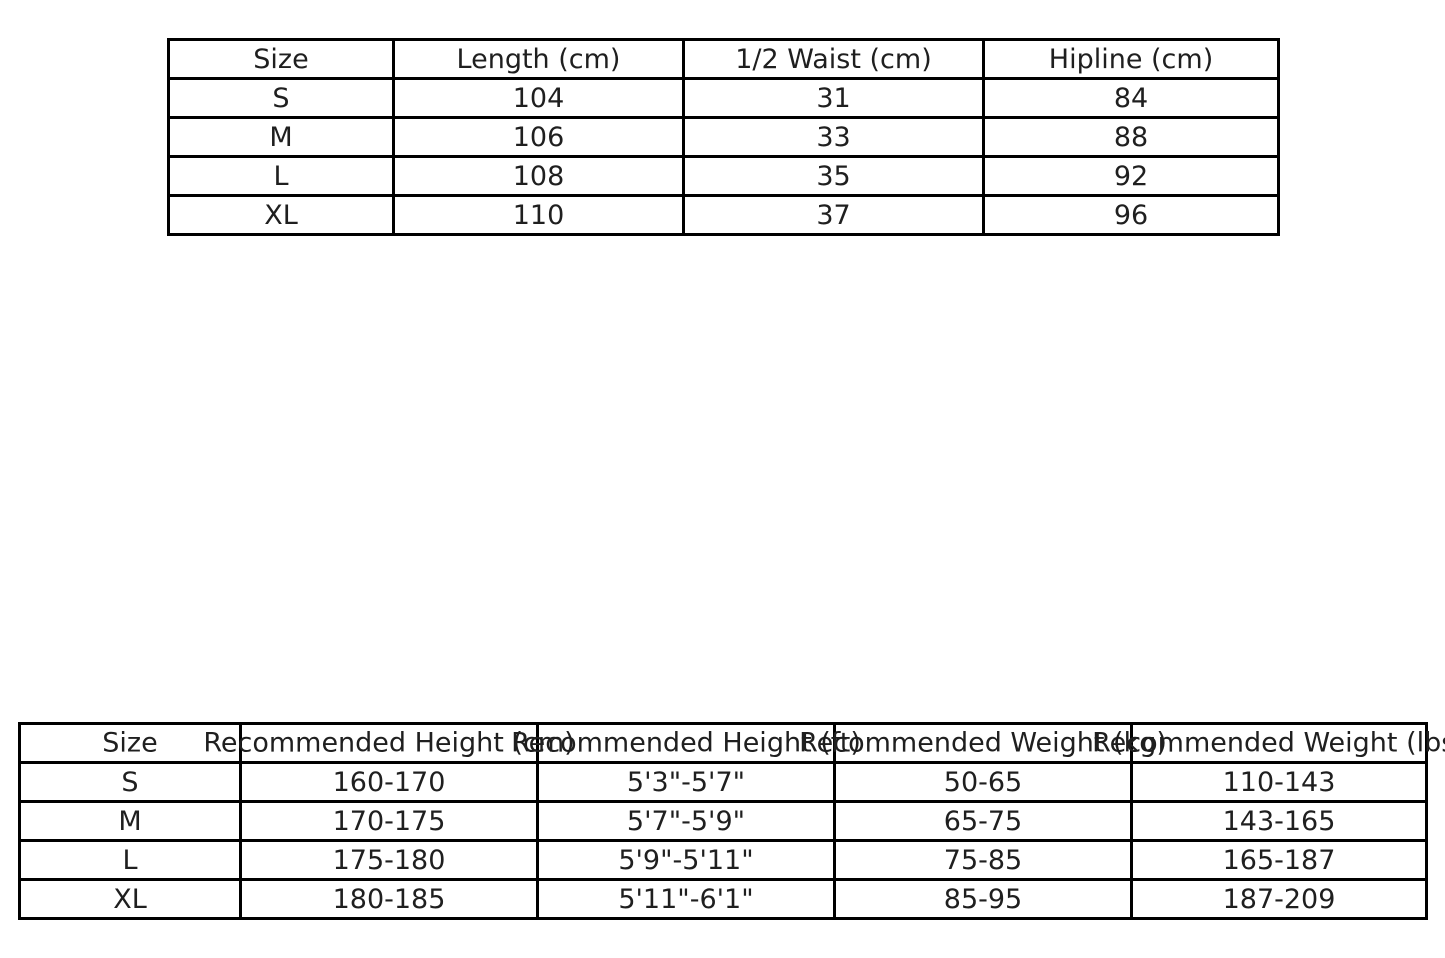 Image resolution: width=1445 pixels, height=958 pixels. I want to click on table-cell: 143-165, so click(1279, 821).